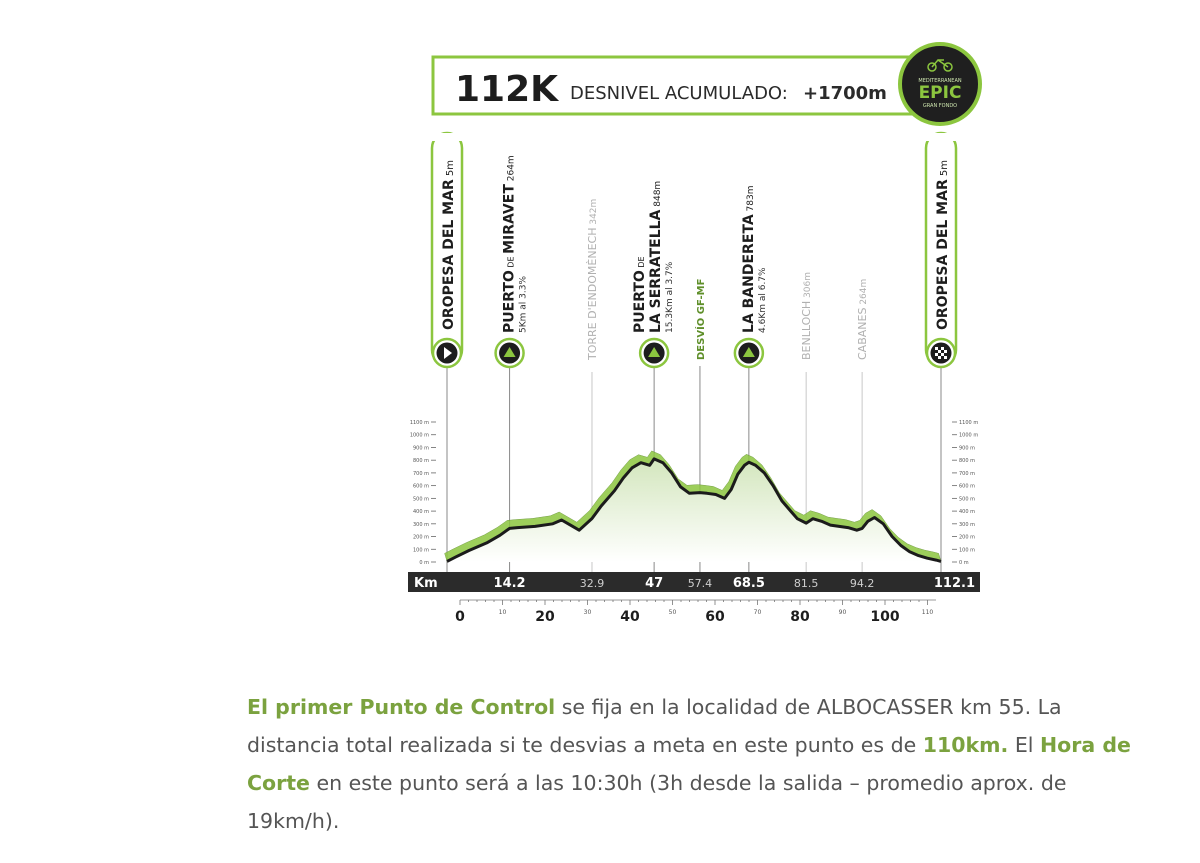  Describe the element at coordinates (673, 612) in the screenshot. I see `x-minor-tick-label: 50` at that location.